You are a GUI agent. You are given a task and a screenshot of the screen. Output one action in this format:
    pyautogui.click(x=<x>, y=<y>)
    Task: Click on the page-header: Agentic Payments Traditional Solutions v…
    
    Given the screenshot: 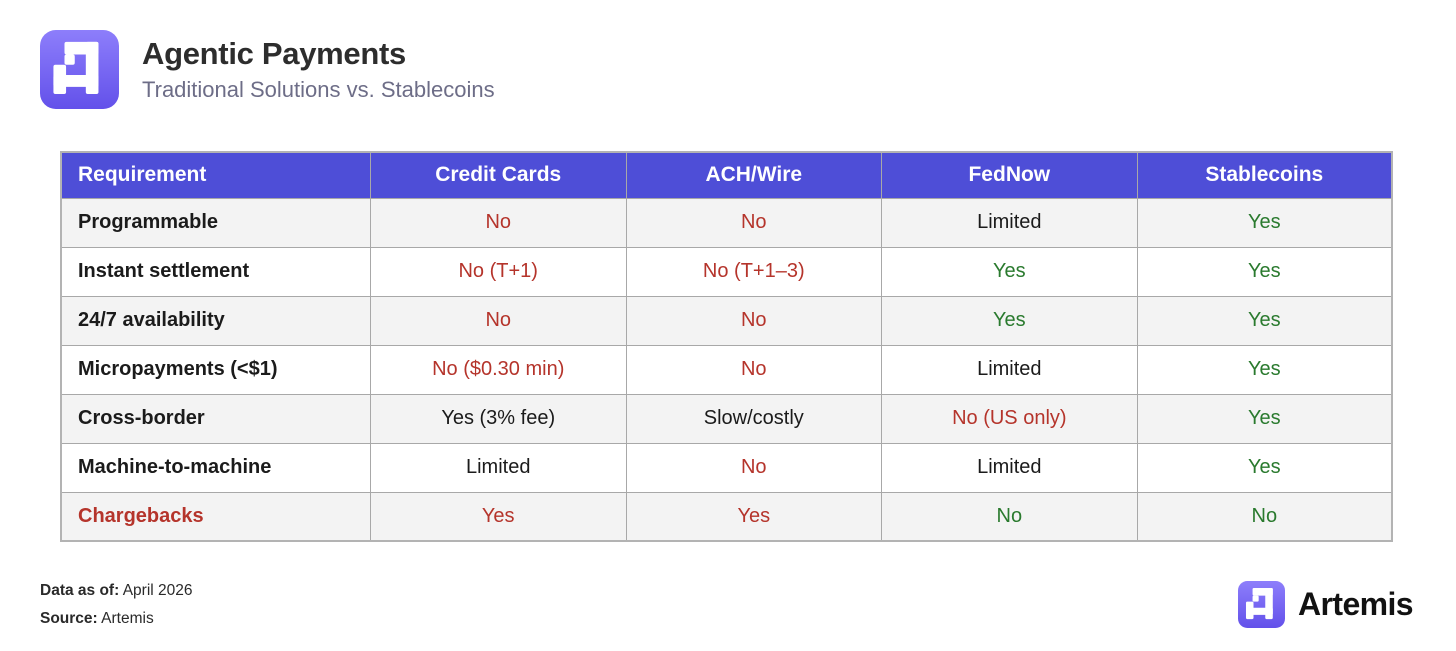 What is the action you would take?
    pyautogui.click(x=267, y=69)
    